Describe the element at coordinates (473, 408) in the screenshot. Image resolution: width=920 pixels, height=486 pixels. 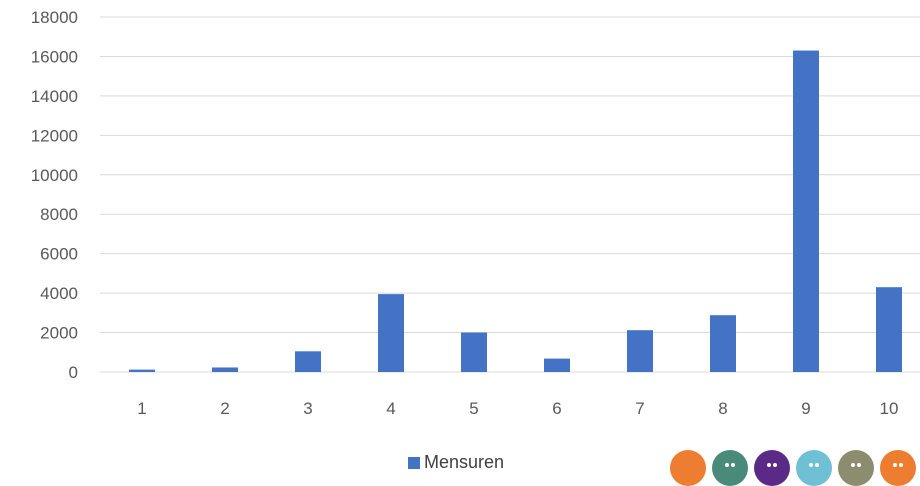
I see `x-tick-label: 5` at that location.